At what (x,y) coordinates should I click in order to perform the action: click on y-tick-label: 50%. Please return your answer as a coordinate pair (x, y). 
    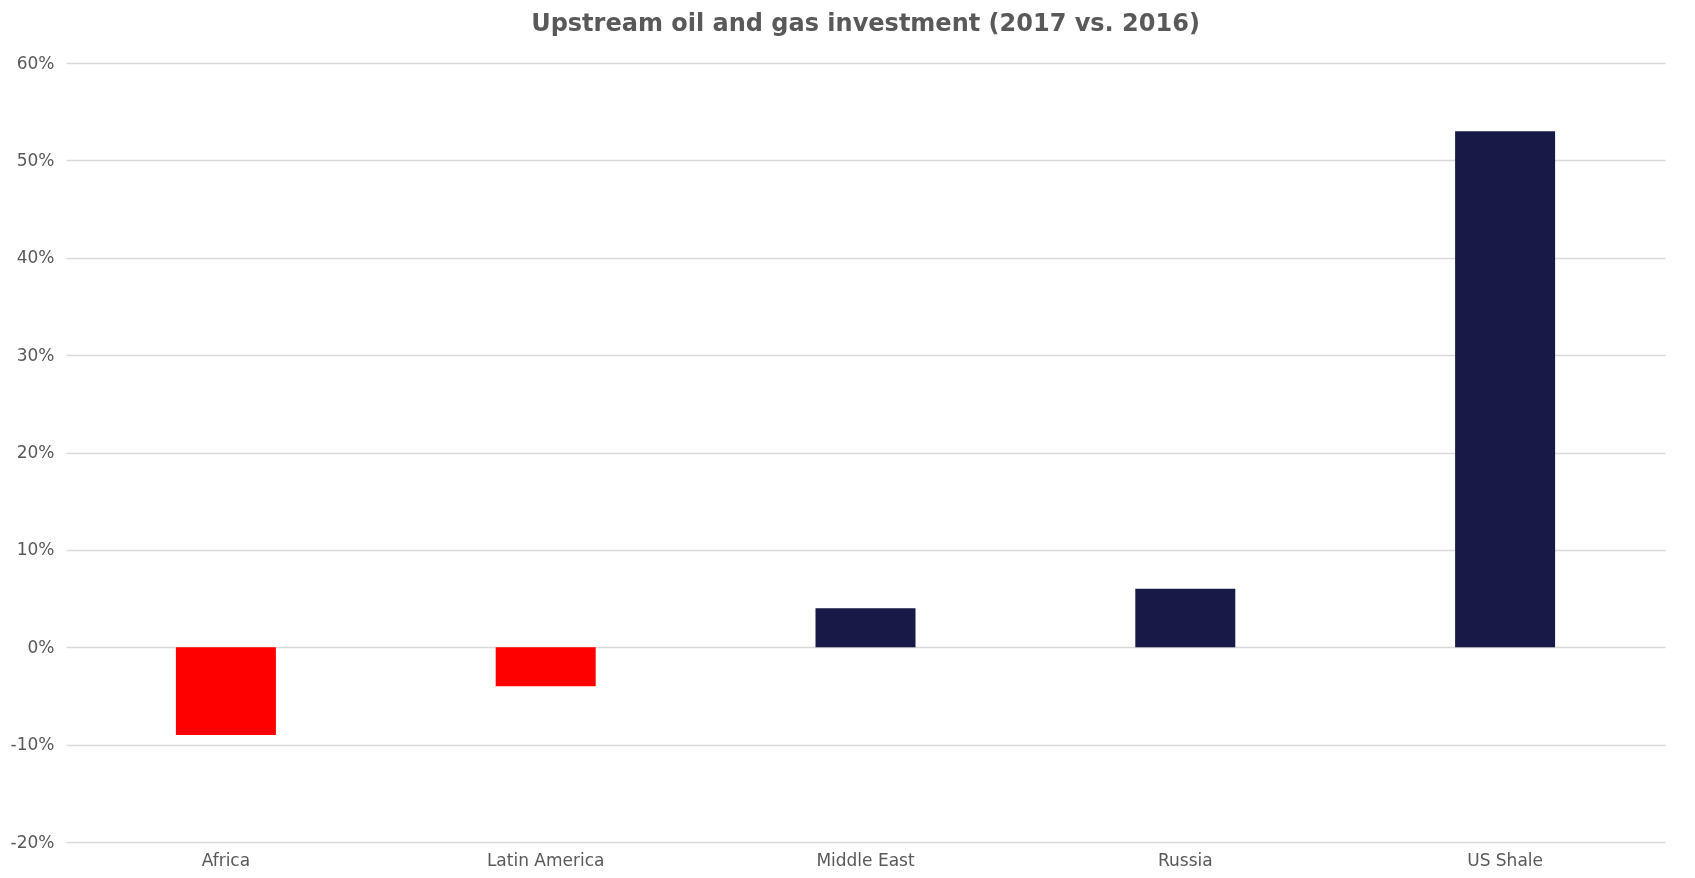
    Looking at the image, I should click on (35, 159).